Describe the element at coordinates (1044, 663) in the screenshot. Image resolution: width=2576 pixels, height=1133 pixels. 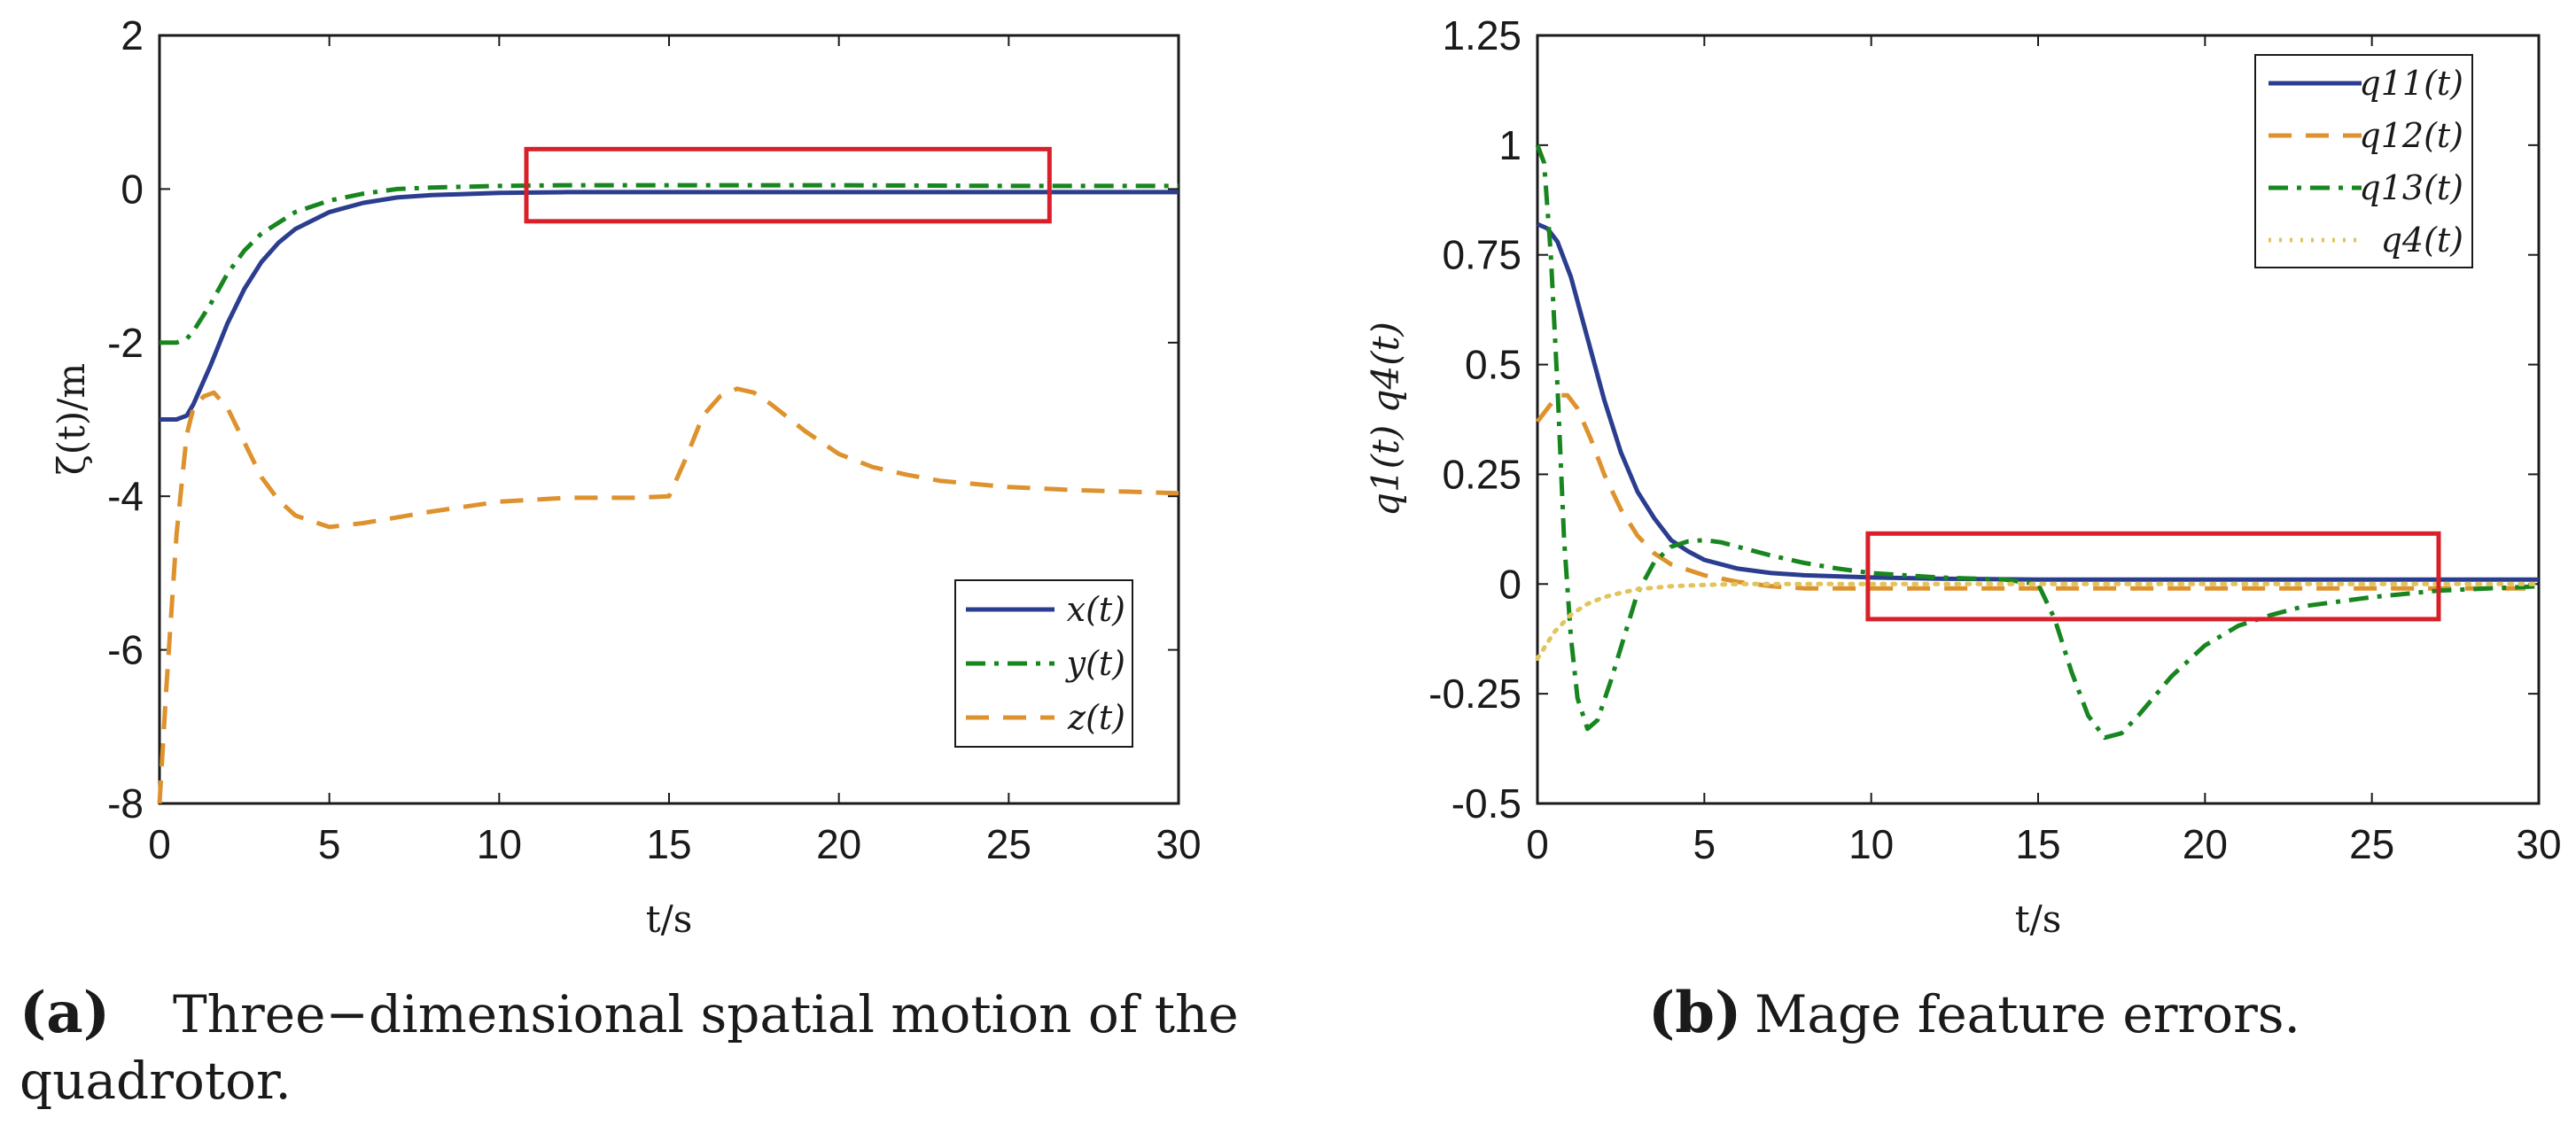
I see `chart-a-legend: x(t) y(t) z(t)` at that location.